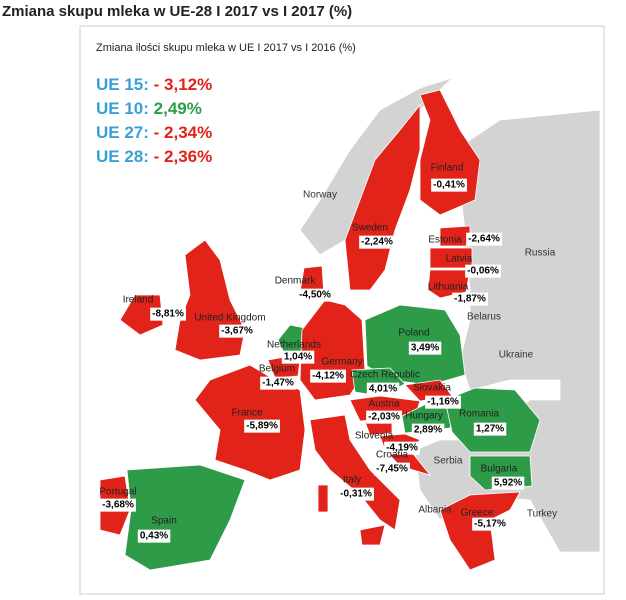 The height and width of the screenshot is (600, 626). I want to click on country-value: -5,17%, so click(490, 524).